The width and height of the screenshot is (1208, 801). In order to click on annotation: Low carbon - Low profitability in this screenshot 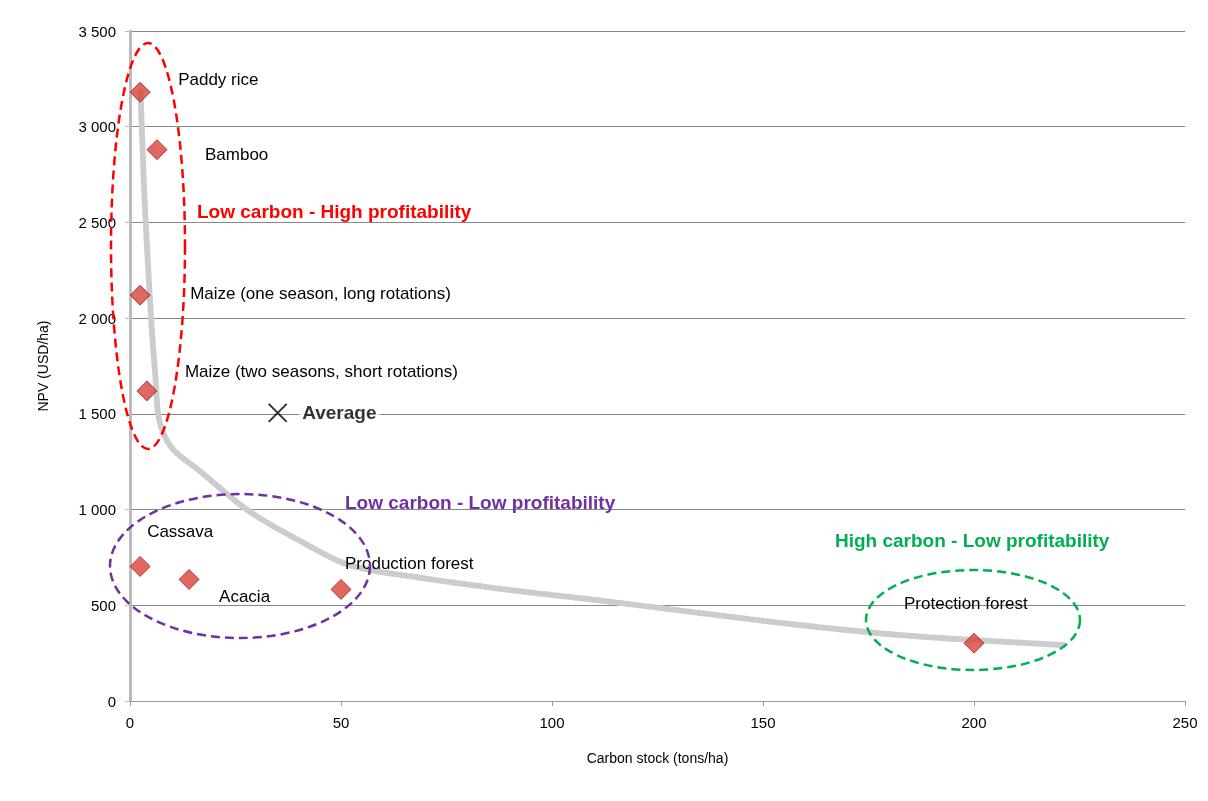, I will do `click(480, 502)`.